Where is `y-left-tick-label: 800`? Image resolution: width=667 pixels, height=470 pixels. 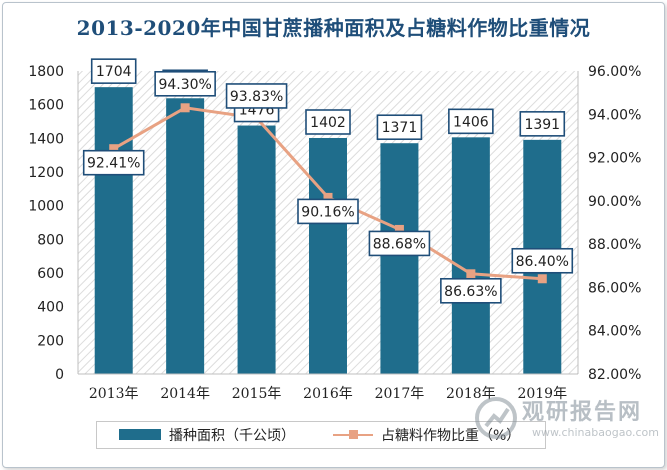
y-left-tick-label: 800 is located at coordinates (50, 240).